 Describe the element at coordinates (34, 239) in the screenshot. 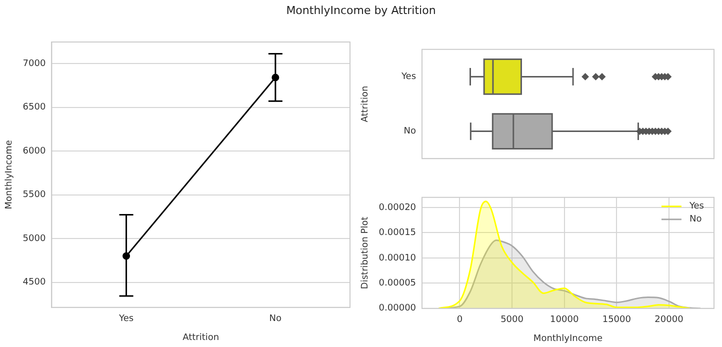

I see `y-tick-label: 5000` at that location.